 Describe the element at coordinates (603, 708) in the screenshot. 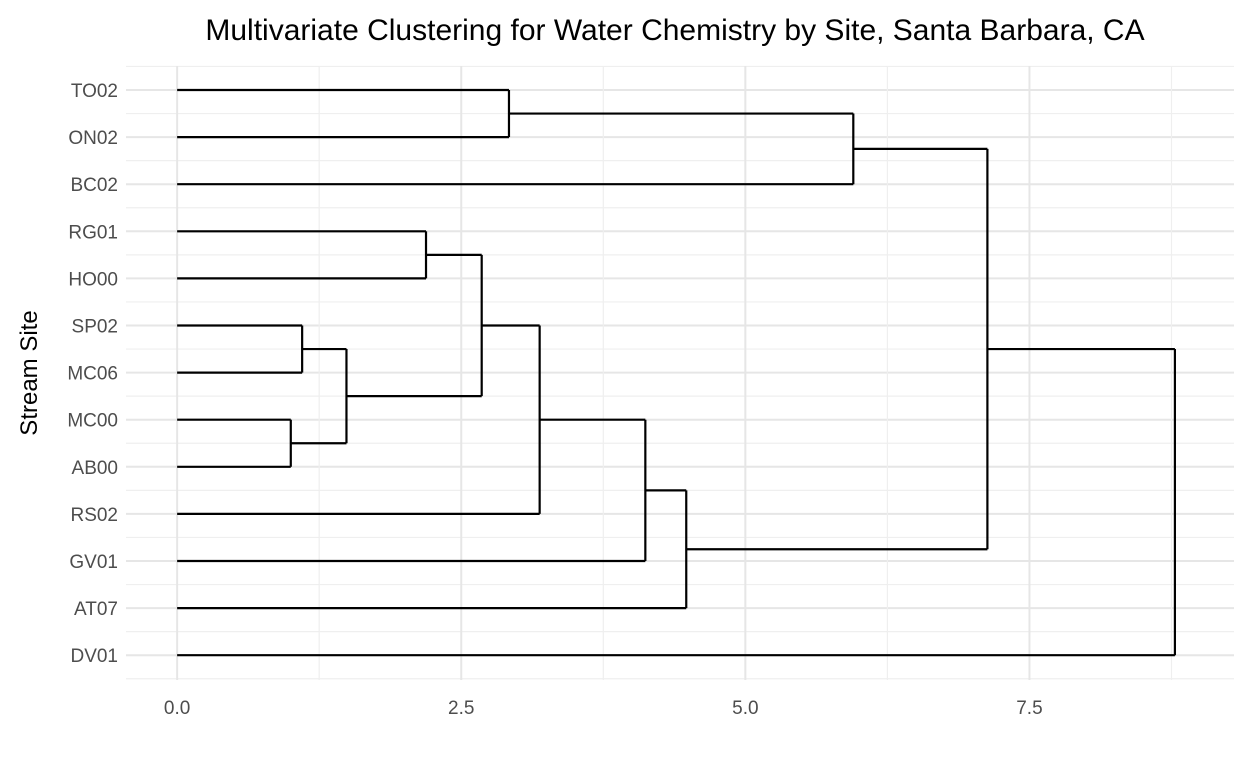

I see `x-tick-labels: 0.0 2.5 5.0 7.5` at that location.